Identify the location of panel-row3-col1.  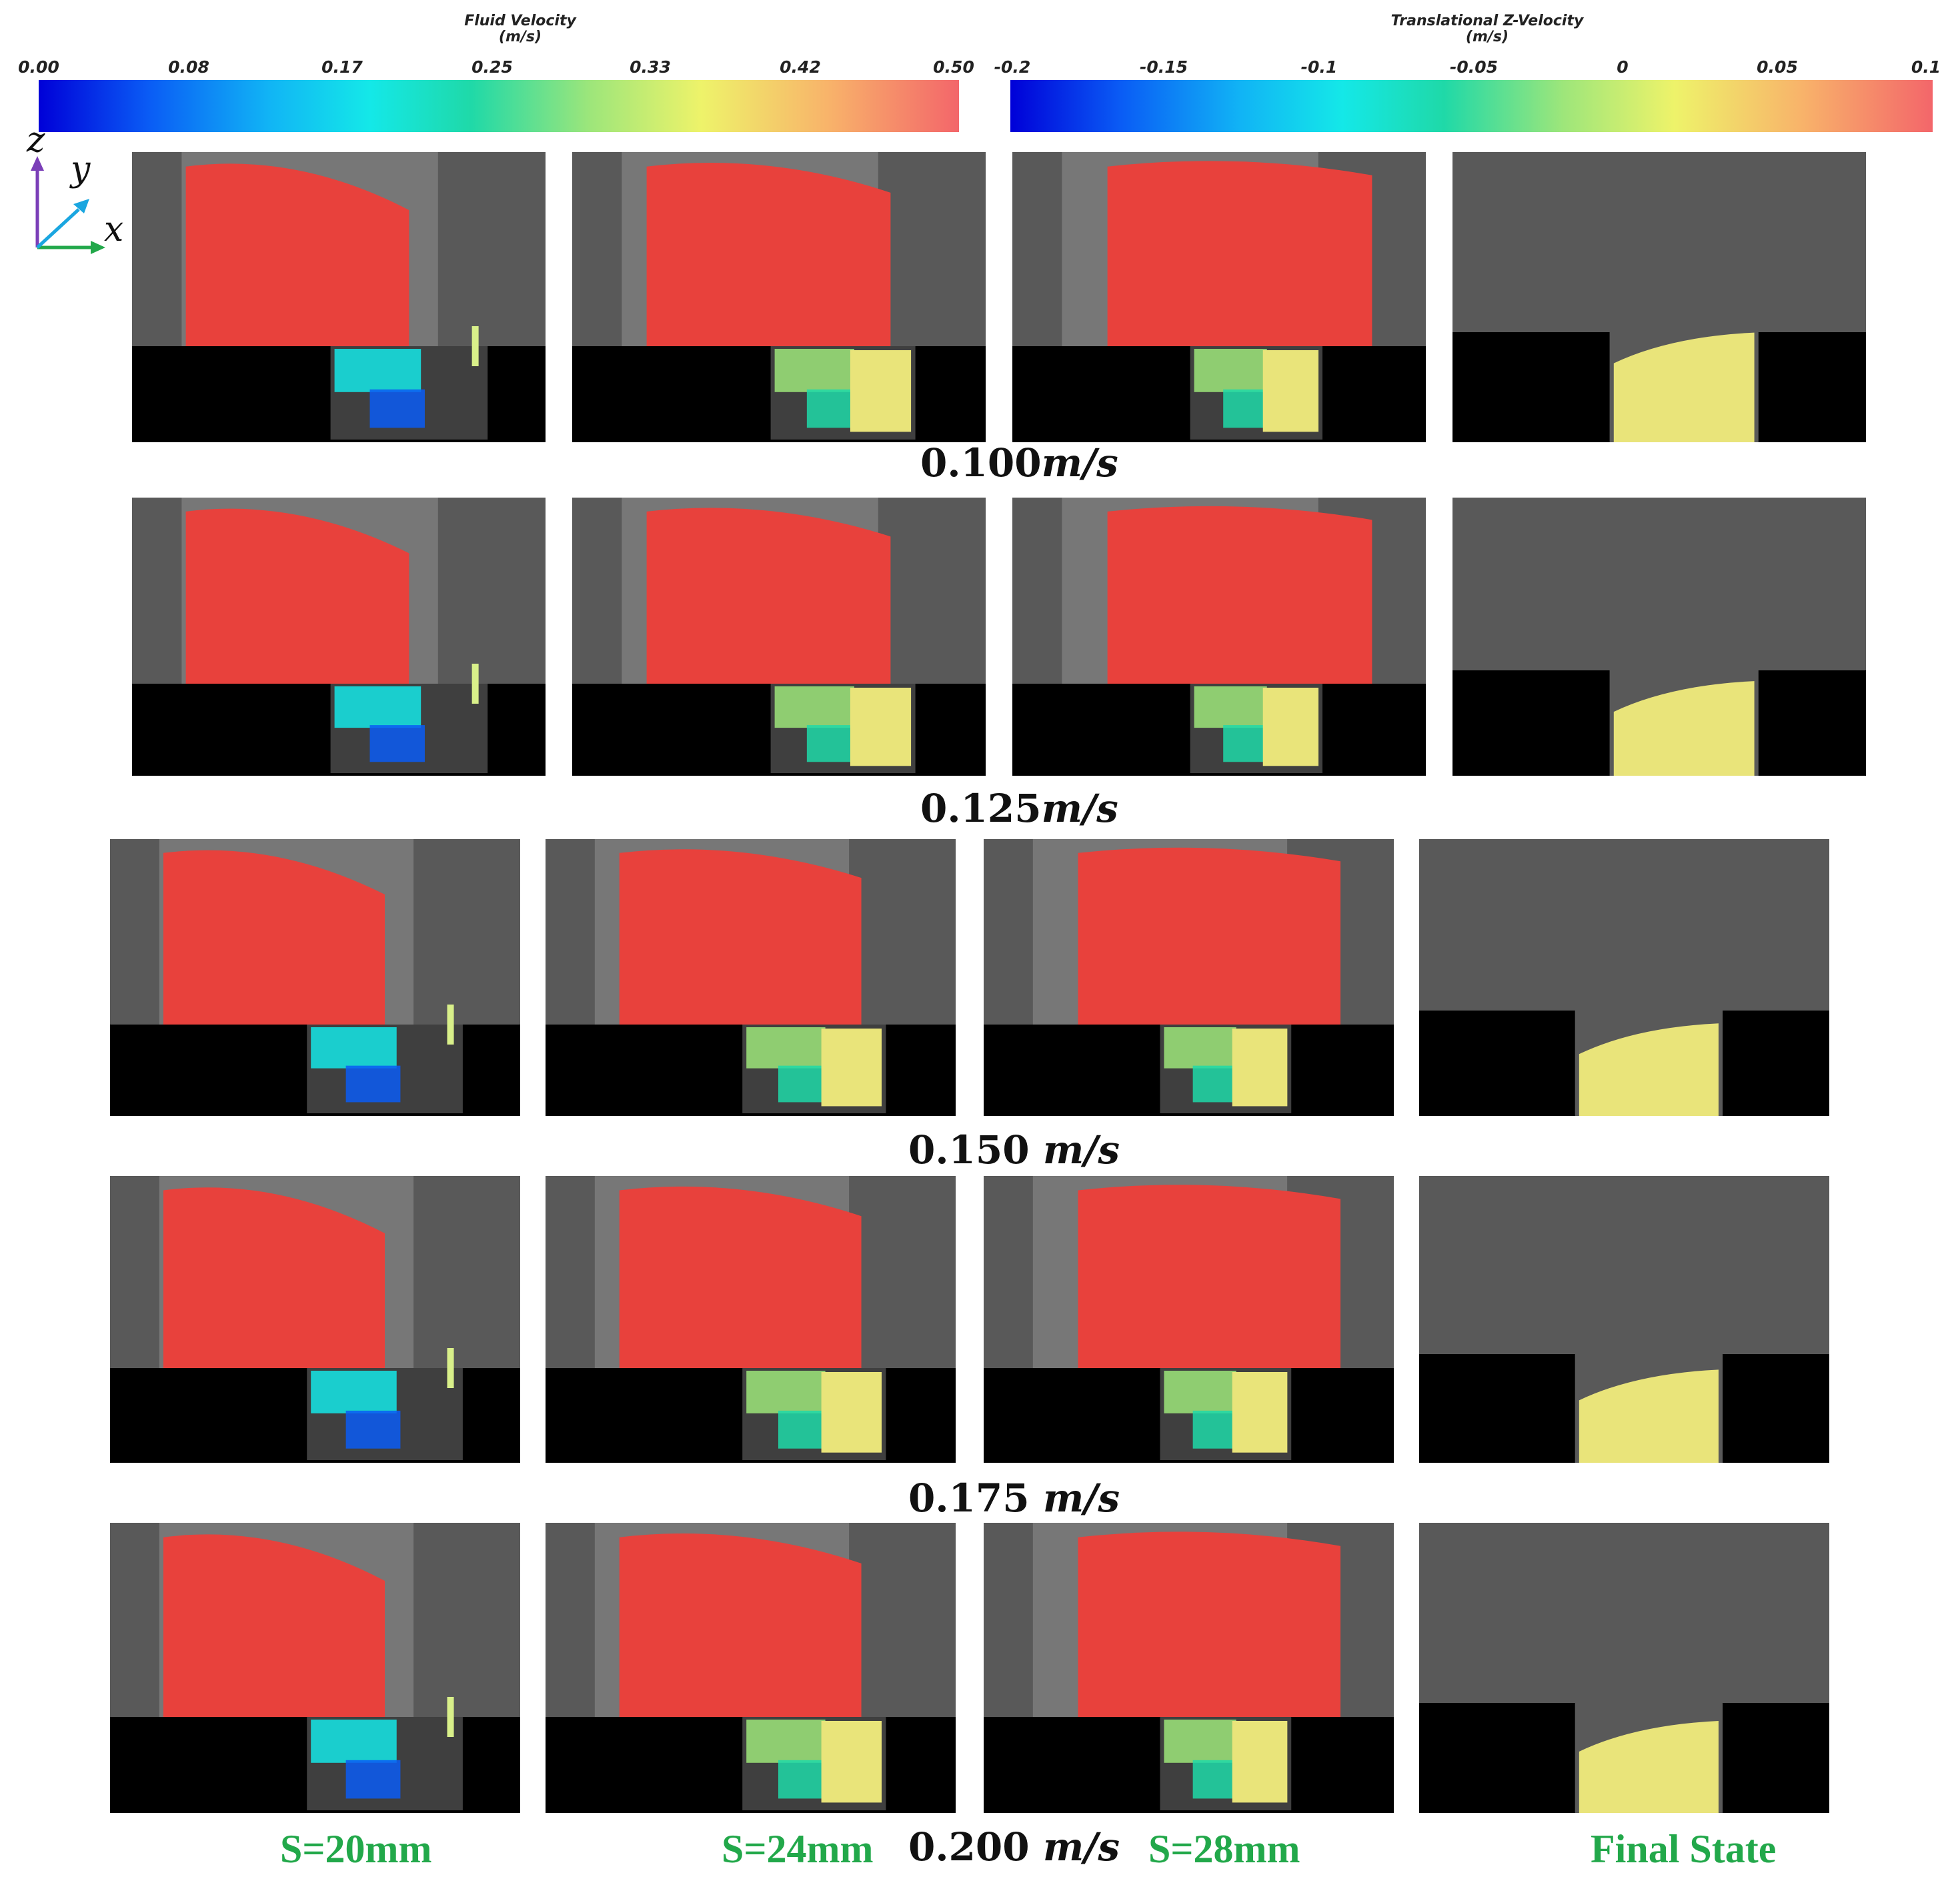
(315, 978).